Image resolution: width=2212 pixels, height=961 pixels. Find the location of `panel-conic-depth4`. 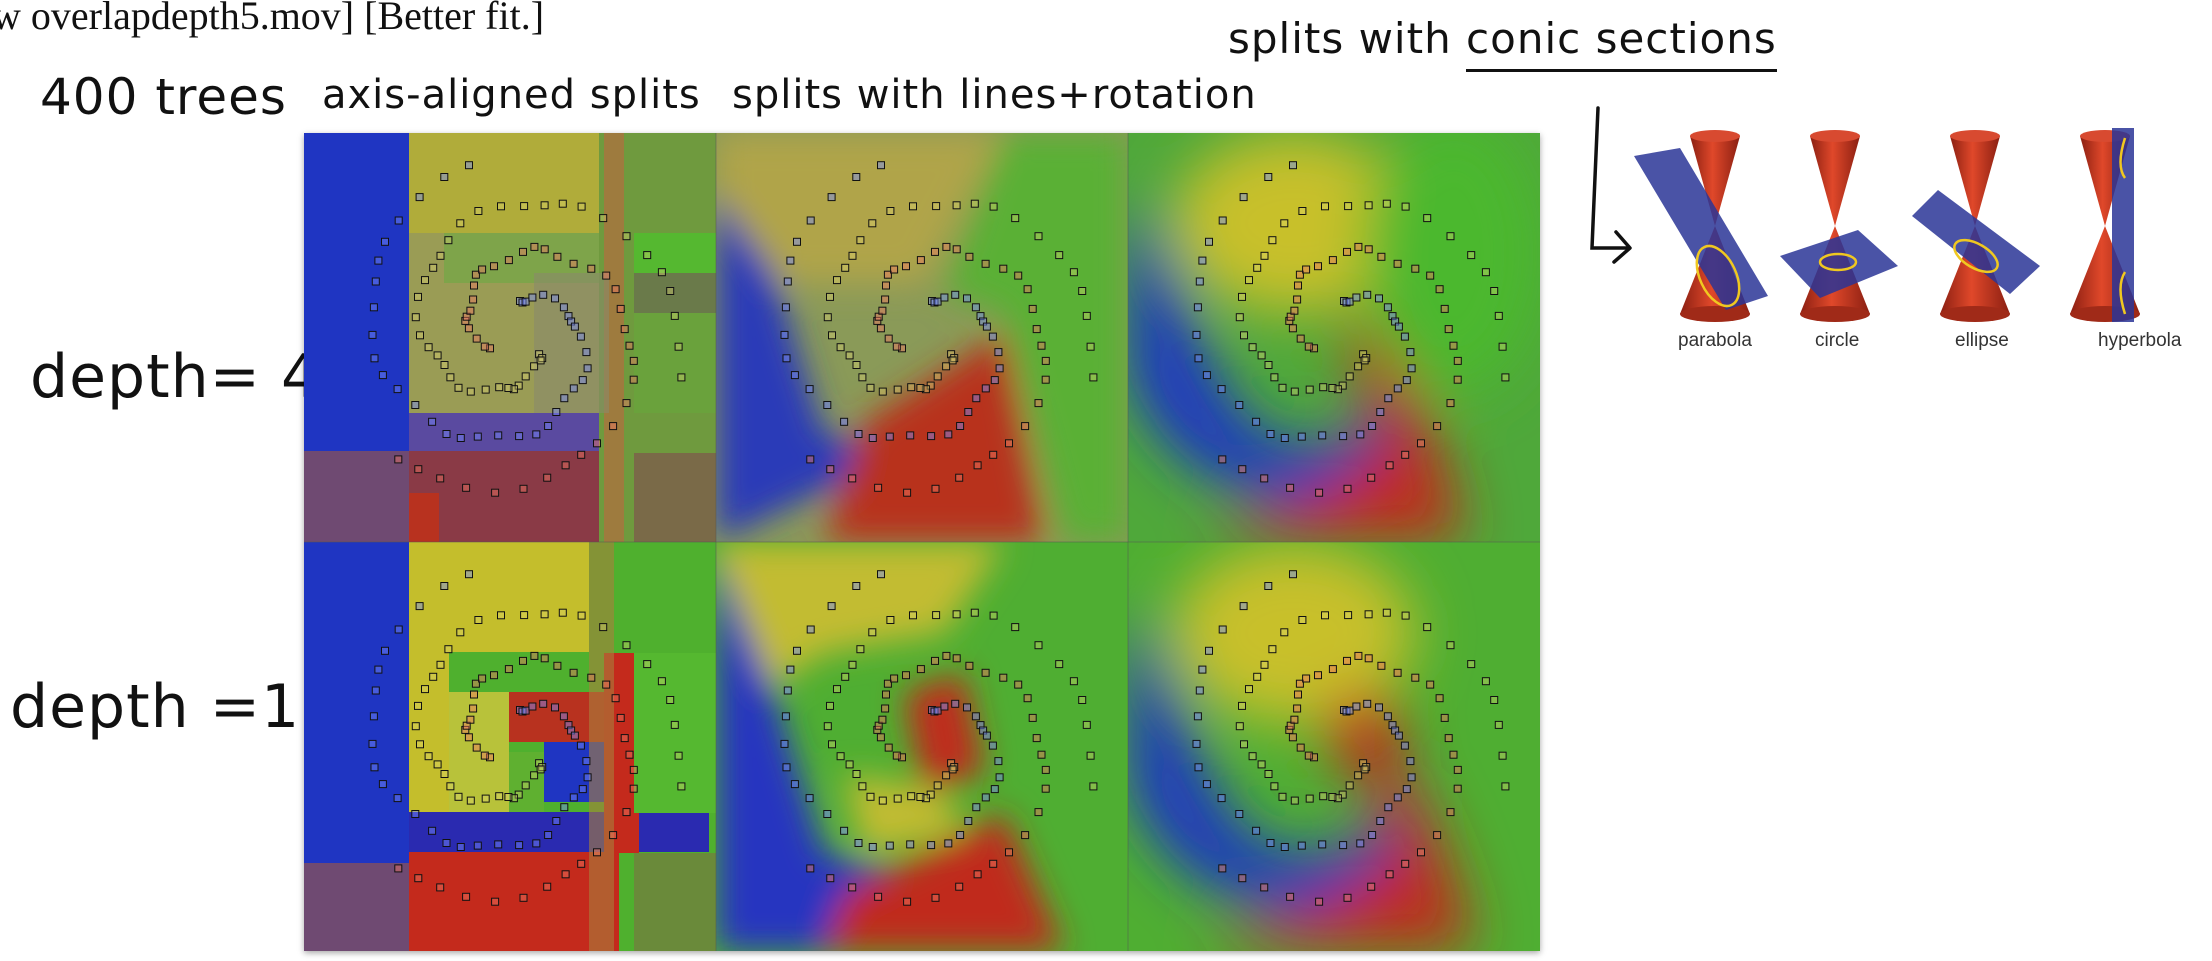

panel-conic-depth4 is located at coordinates (1334, 337).